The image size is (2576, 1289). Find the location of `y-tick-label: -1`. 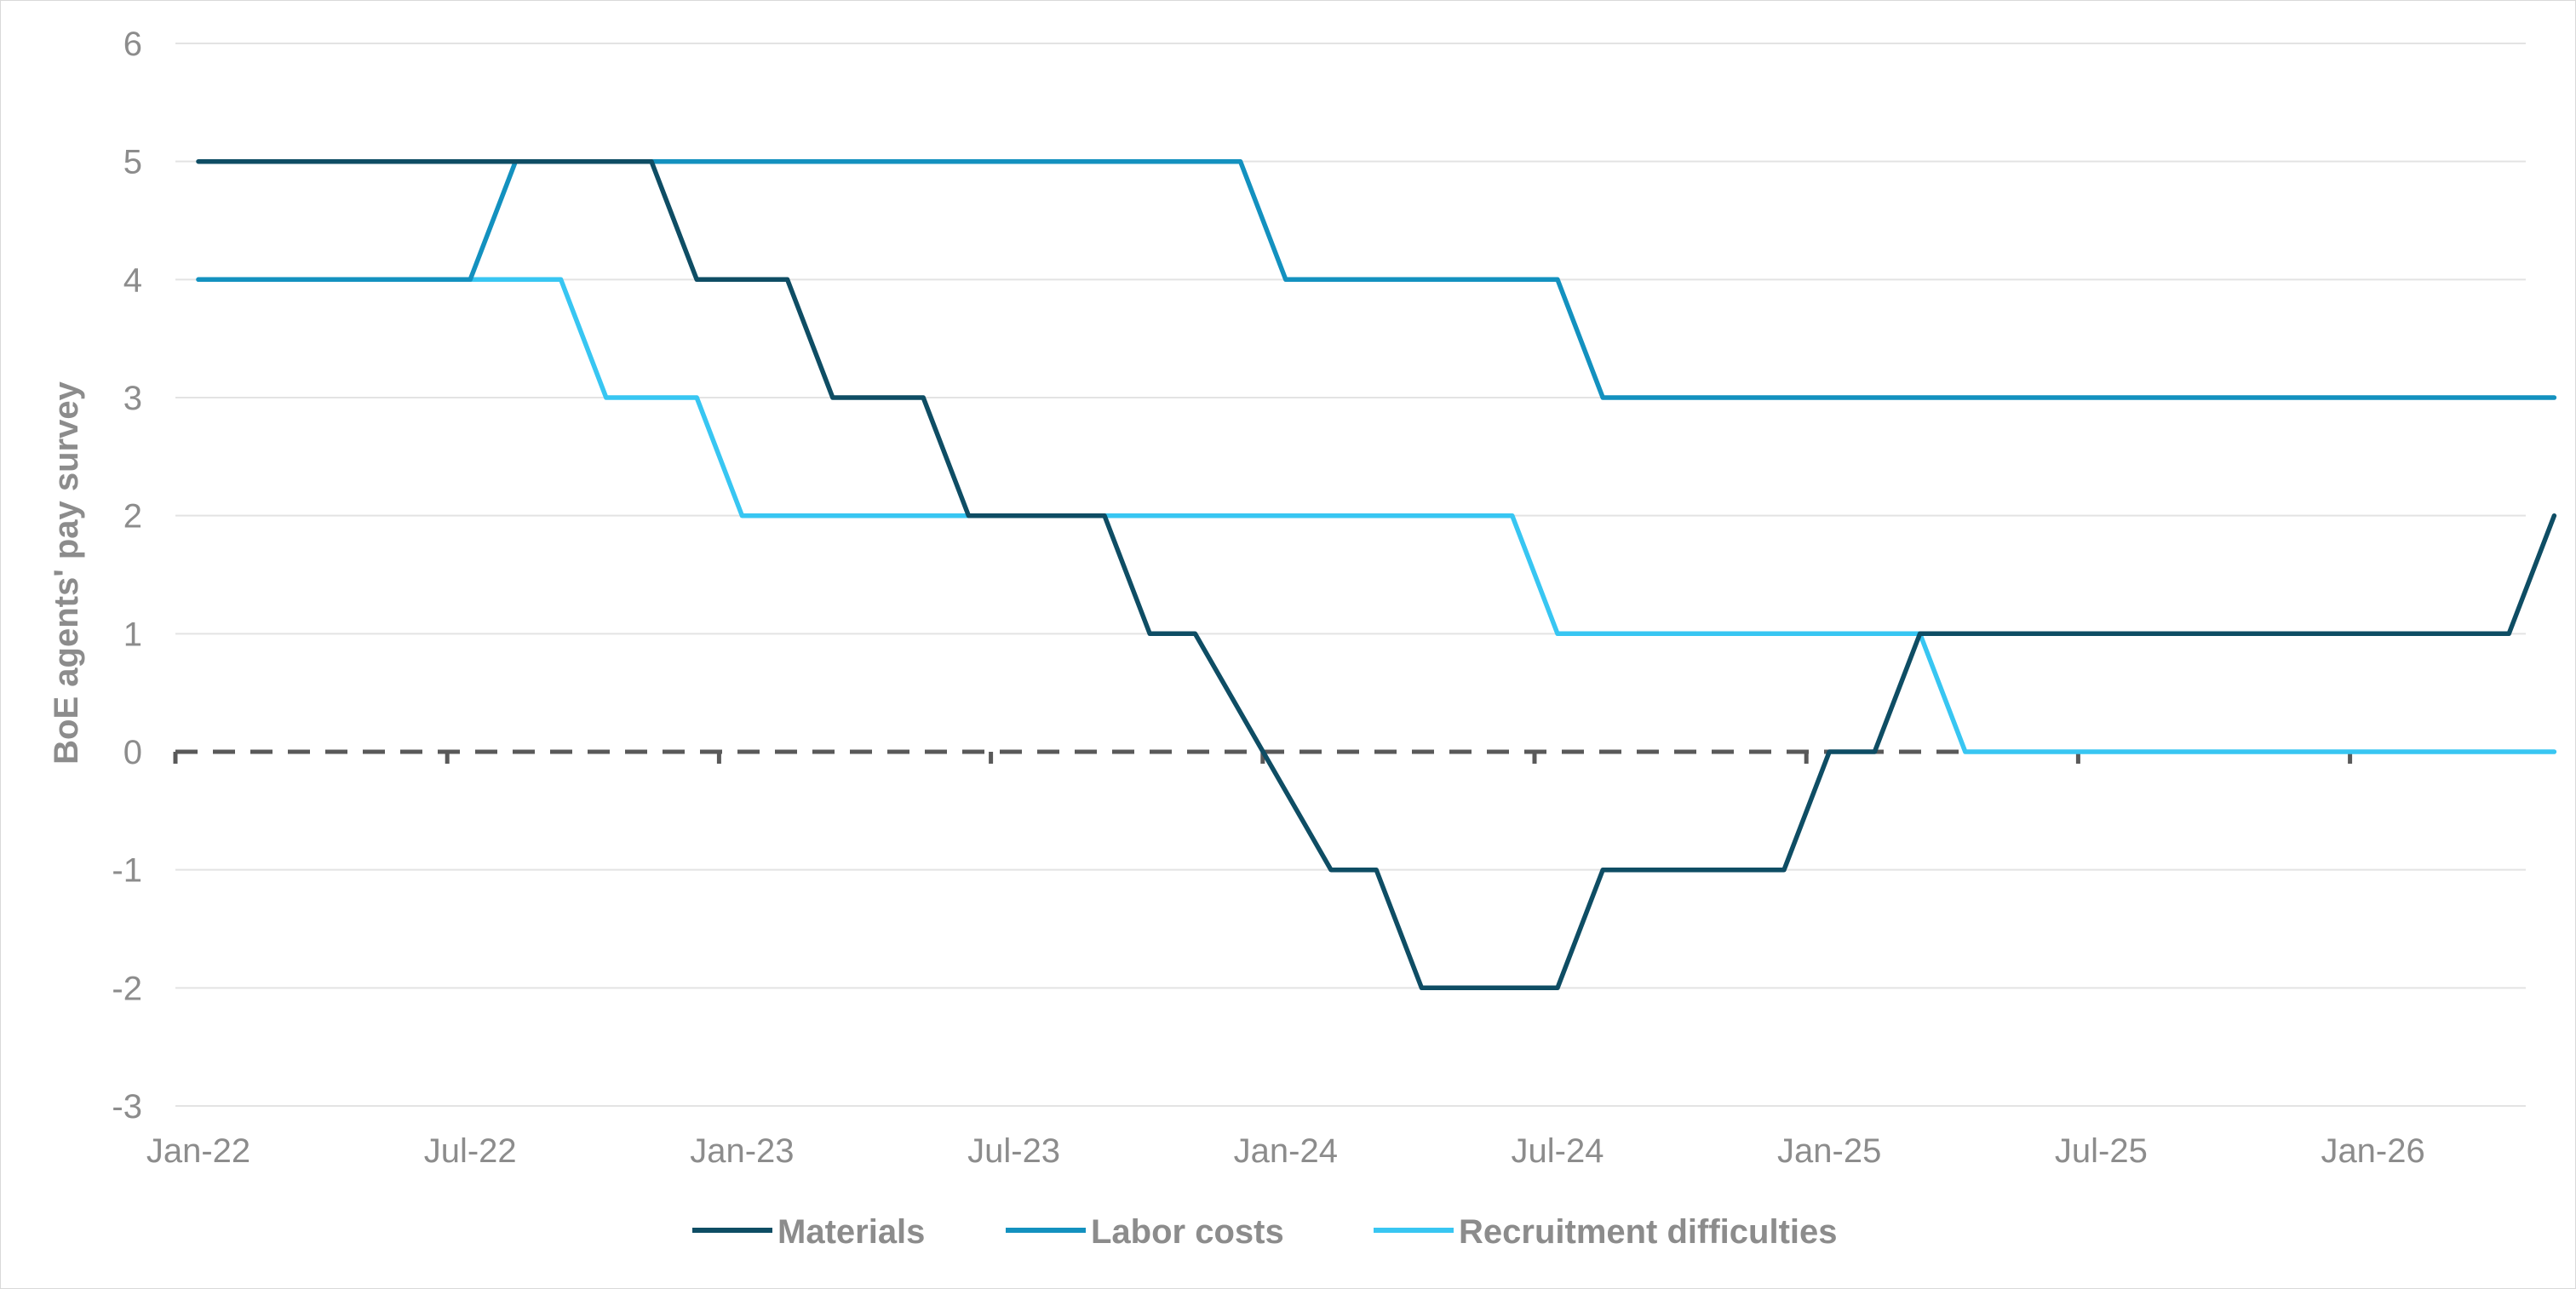

y-tick-label: -1 is located at coordinates (127, 871).